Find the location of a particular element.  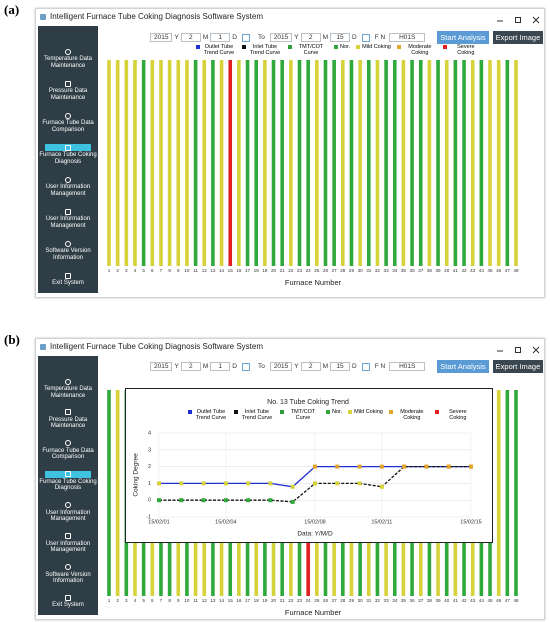

legend-swatch is located at coordinates (190, 412).